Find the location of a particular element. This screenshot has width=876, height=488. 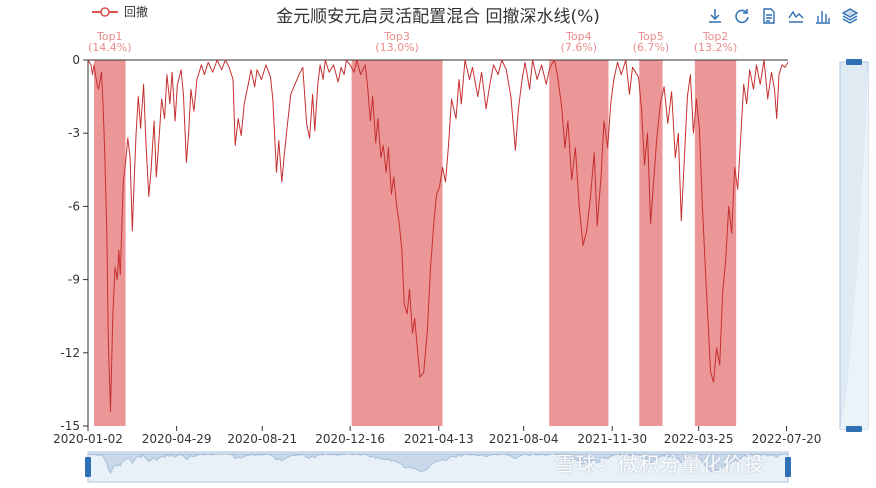

x-tick-label: 2020-04-29 is located at coordinates (177, 439).